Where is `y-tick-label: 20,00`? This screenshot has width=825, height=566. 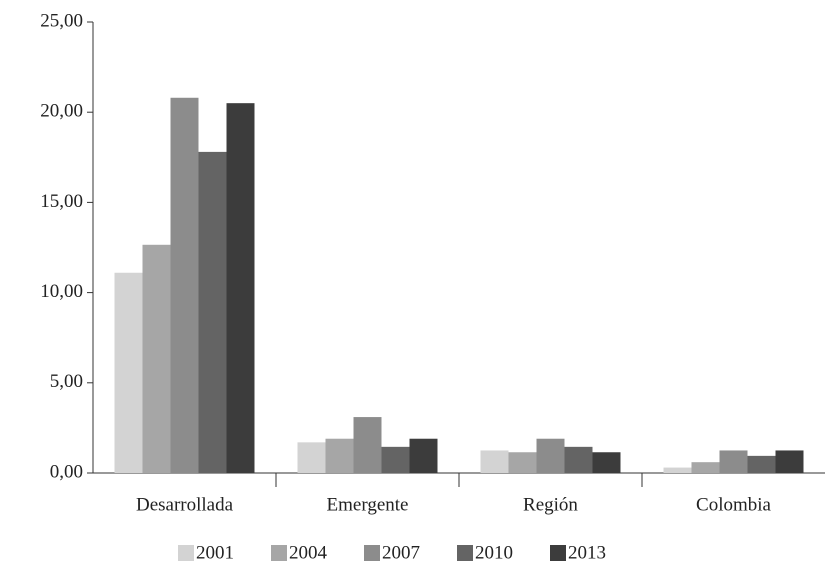 y-tick-label: 20,00 is located at coordinates (61, 111).